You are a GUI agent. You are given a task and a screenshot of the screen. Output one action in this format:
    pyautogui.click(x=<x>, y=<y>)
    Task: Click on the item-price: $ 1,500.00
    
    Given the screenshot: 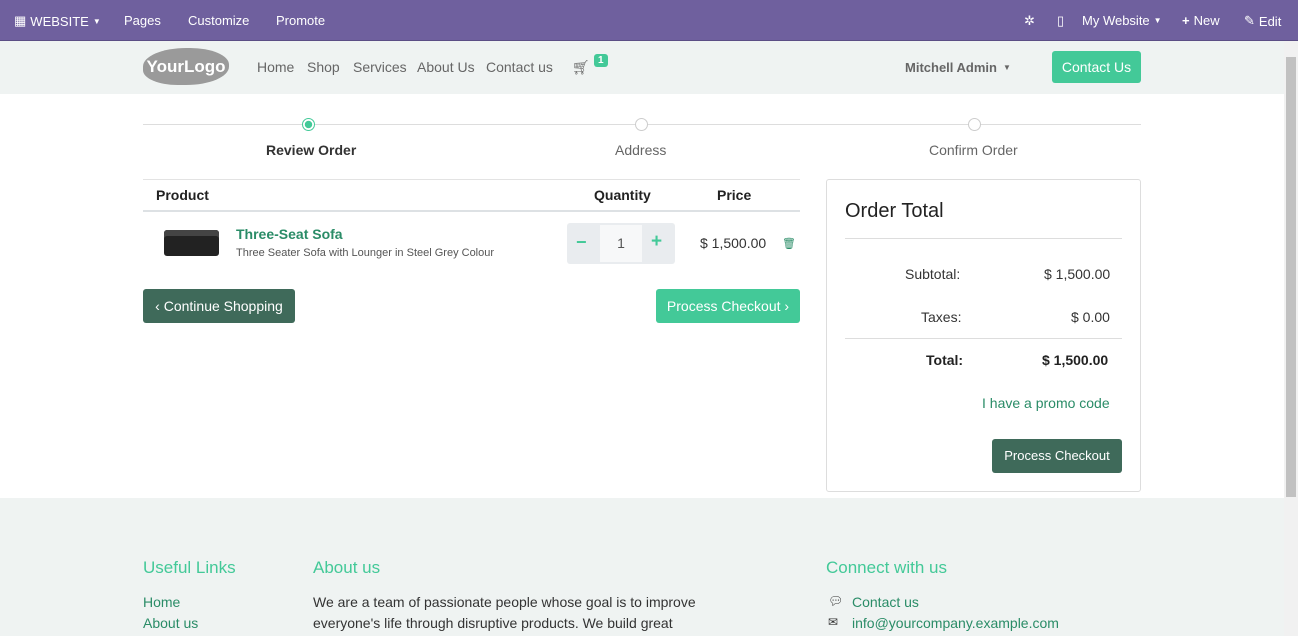 What is the action you would take?
    pyautogui.click(x=733, y=243)
    